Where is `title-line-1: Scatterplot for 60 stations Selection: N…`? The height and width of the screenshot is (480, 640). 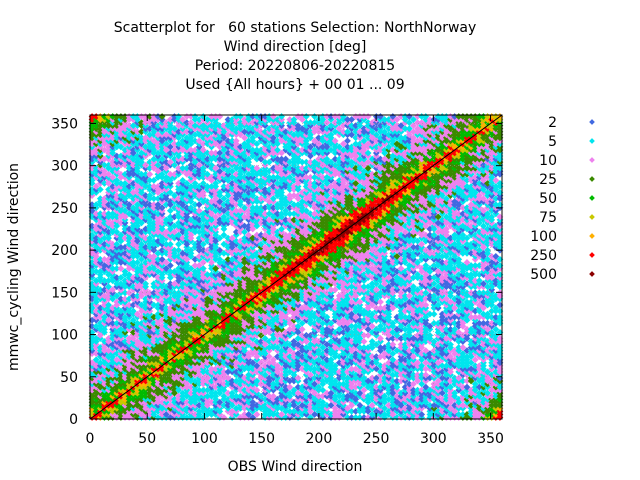
title-line-1: Scatterplot for 60 stations Selection: N… is located at coordinates (295, 28).